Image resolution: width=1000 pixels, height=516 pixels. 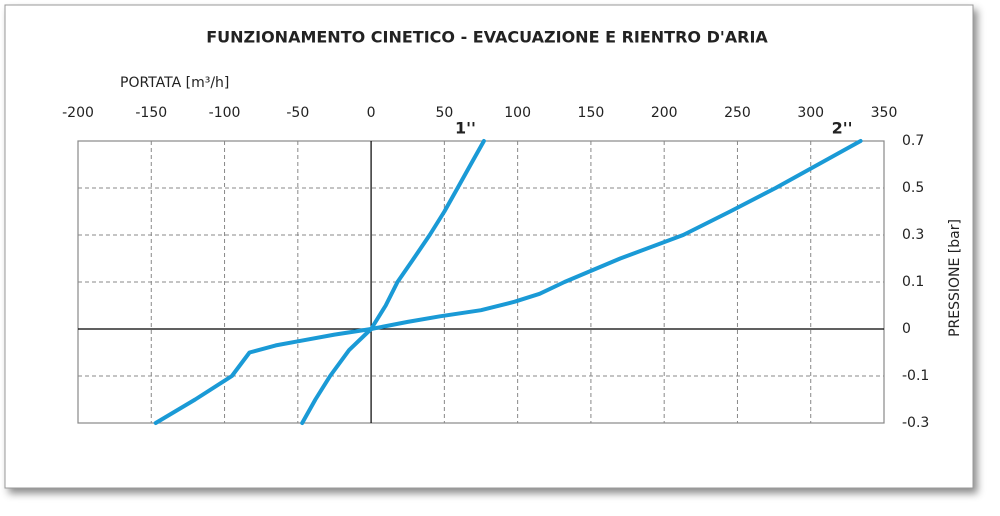 I want to click on x-tick-label: 50, so click(x=444, y=113).